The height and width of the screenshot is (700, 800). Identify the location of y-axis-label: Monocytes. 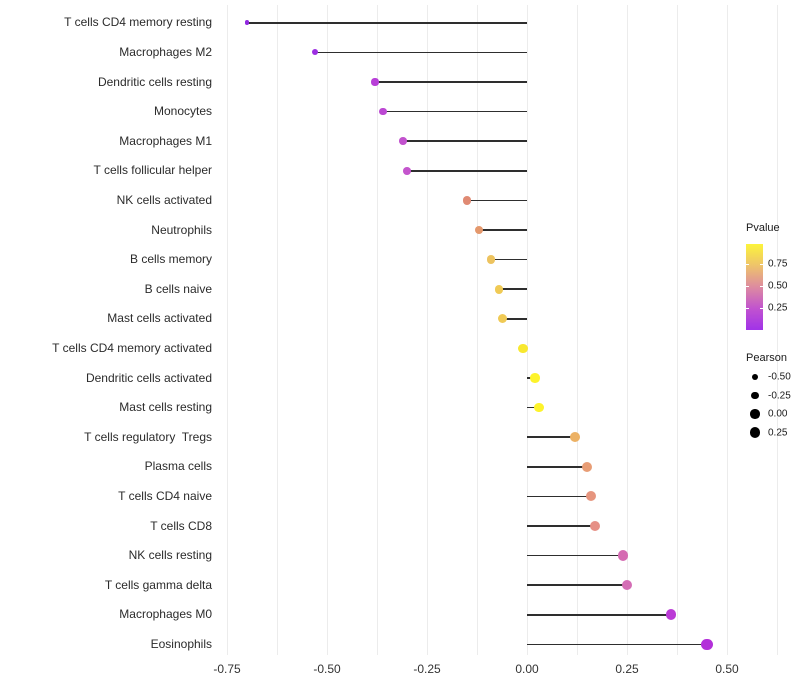
(182, 111).